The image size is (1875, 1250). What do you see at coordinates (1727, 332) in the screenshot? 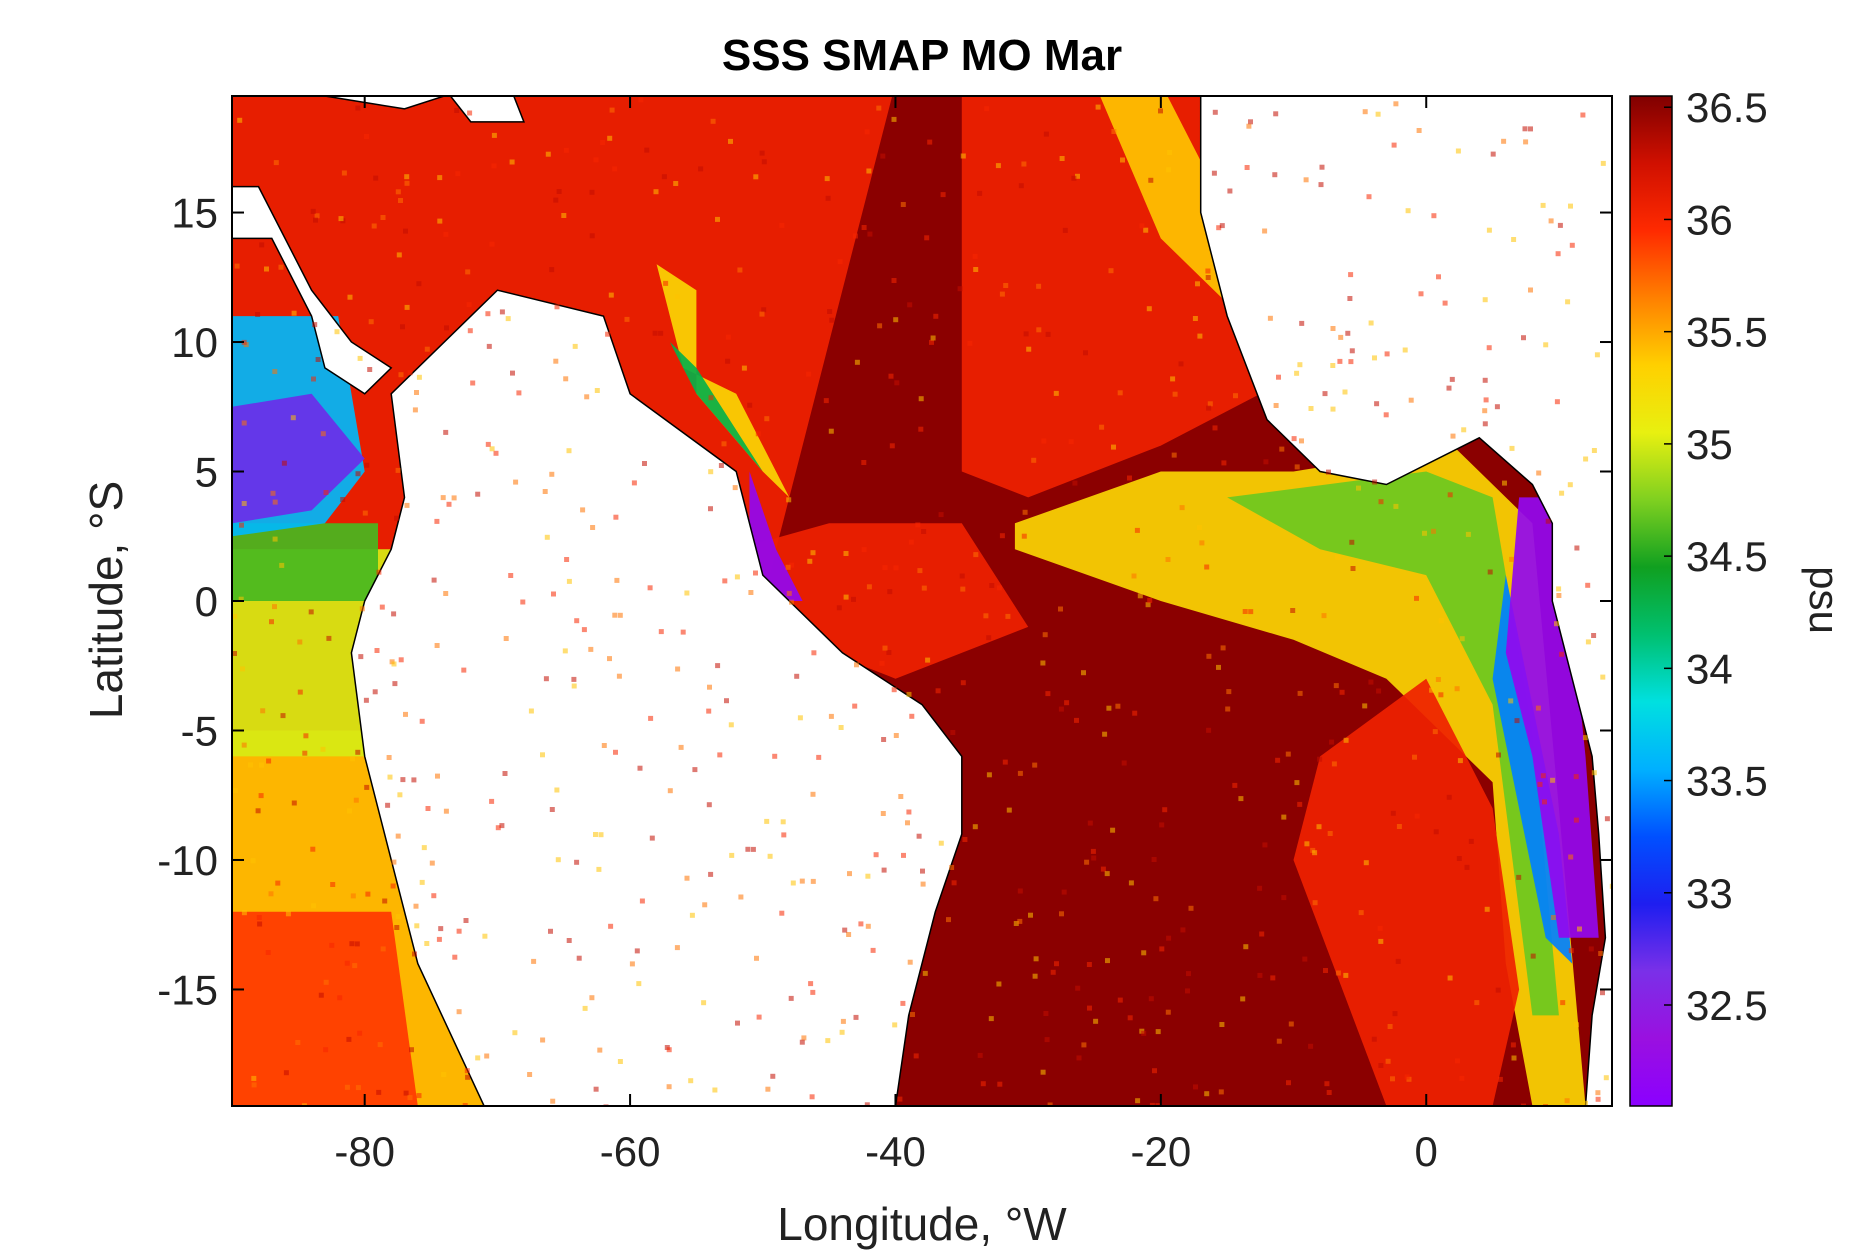
I see `colorbar-tick-label: 35.5` at bounding box center [1727, 332].